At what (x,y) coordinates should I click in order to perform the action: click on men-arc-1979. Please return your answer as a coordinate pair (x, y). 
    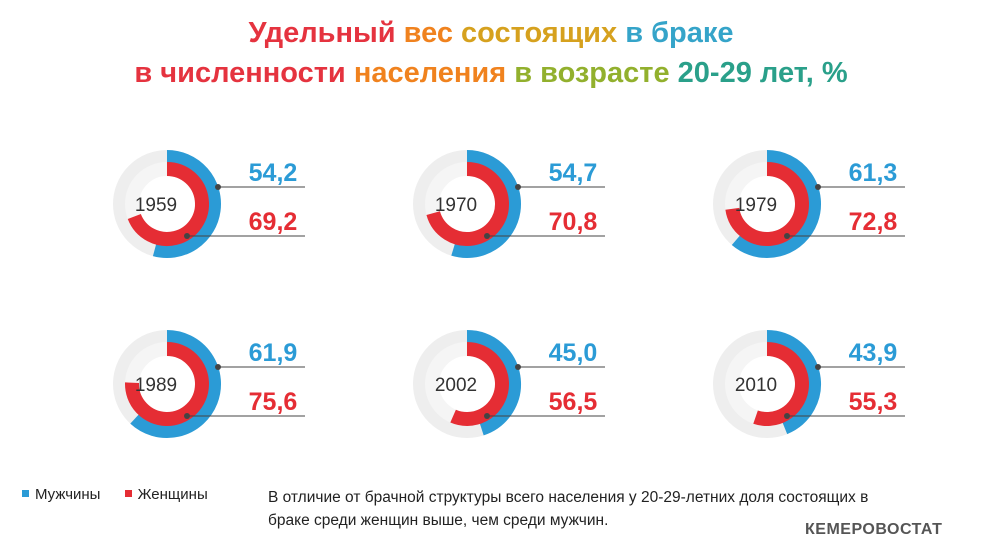
    Looking at the image, I should click on (776, 204).